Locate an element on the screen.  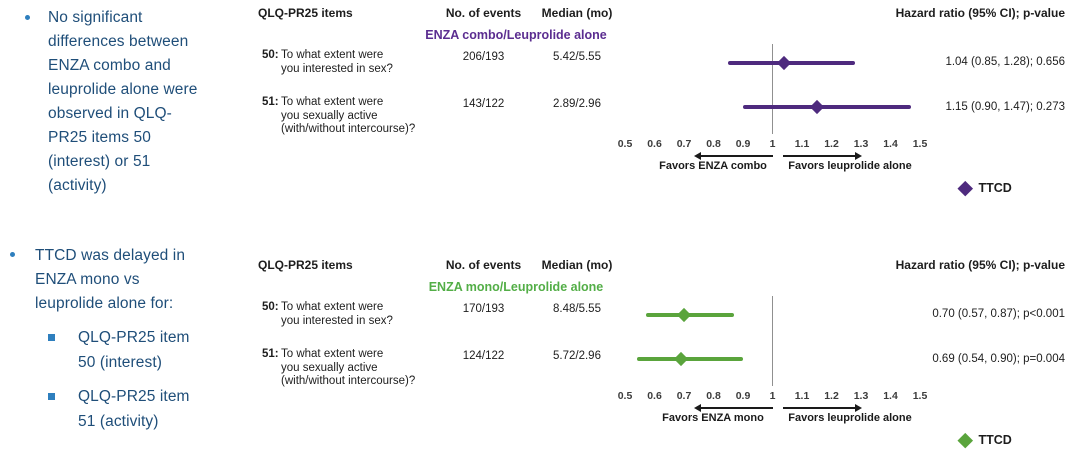
favors-left-label: Favors ENZA combo is located at coordinates (713, 166).